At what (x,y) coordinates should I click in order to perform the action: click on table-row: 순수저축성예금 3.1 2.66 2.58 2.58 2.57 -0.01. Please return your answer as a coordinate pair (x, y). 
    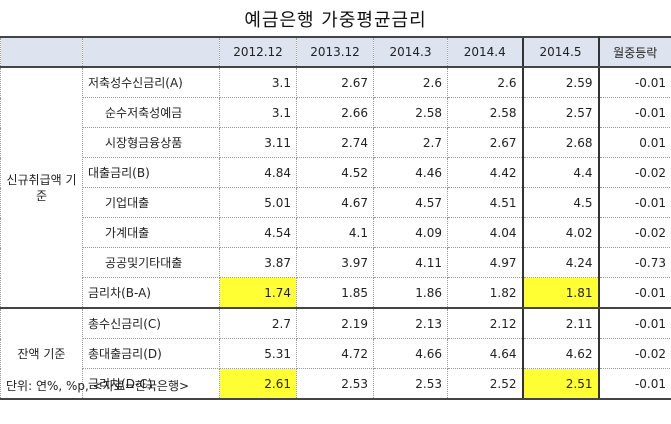
    Looking at the image, I should click on (336, 112).